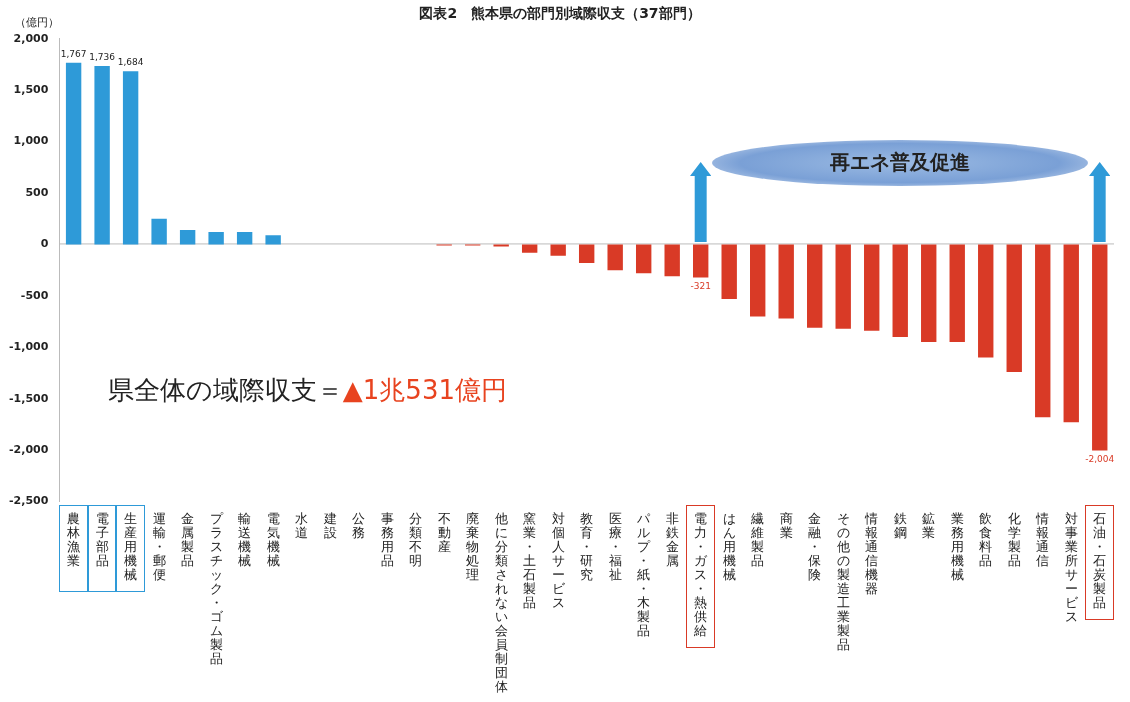  What do you see at coordinates (31, 90) in the screenshot?
I see `y-tick-label: 1,500` at bounding box center [31, 90].